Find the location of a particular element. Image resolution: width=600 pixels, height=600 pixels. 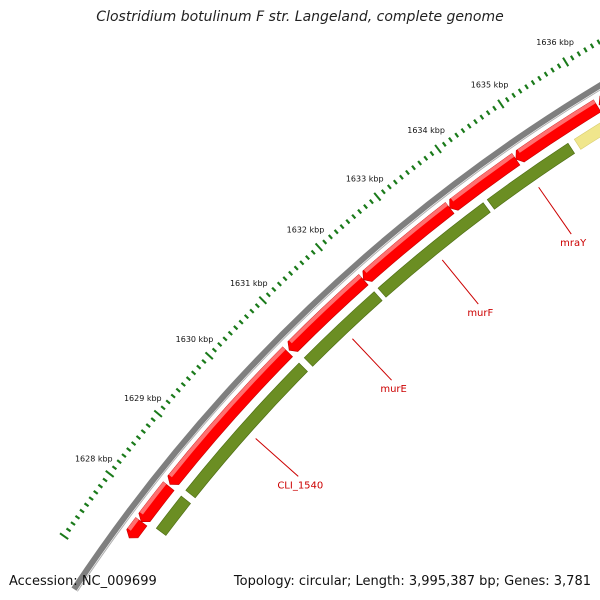

tick-label: 1634 kbp is located at coordinates (426, 130).